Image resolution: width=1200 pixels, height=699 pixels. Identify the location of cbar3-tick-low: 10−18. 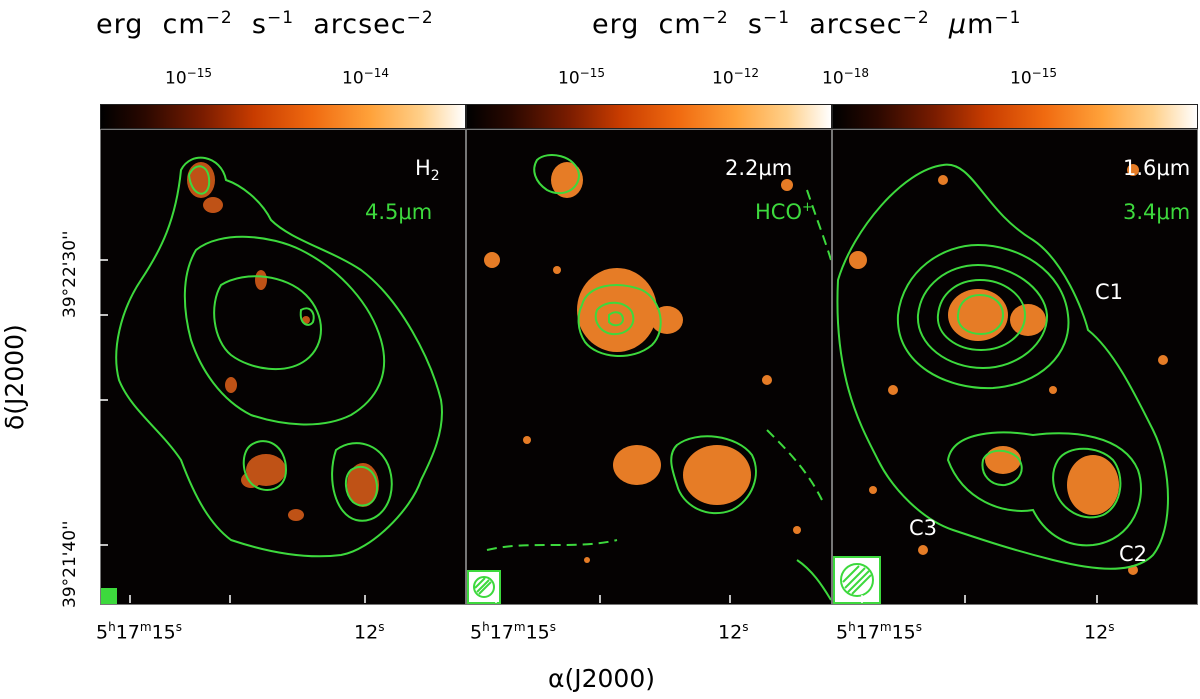
(845, 77).